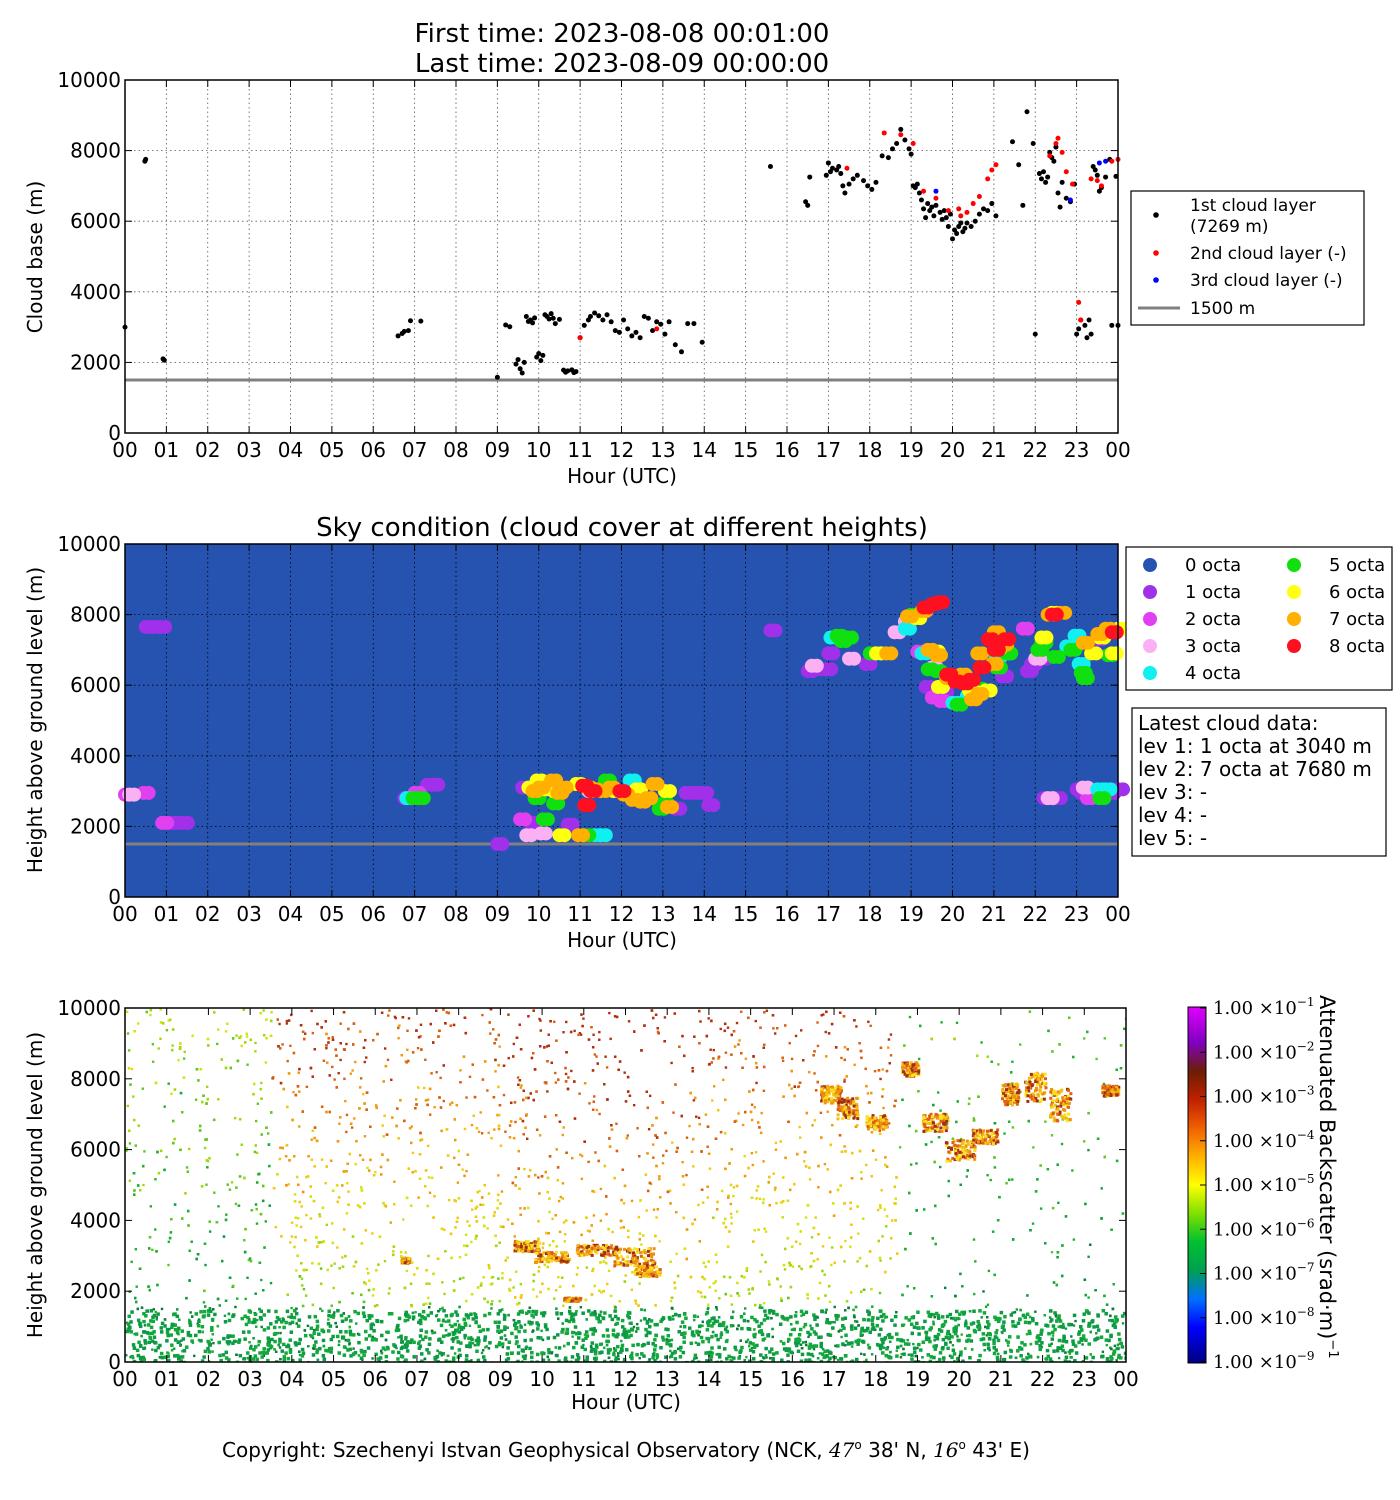 Image resolution: width=1400 pixels, height=1500 pixels. I want to click on y-tick-label: 0, so click(114, 433).